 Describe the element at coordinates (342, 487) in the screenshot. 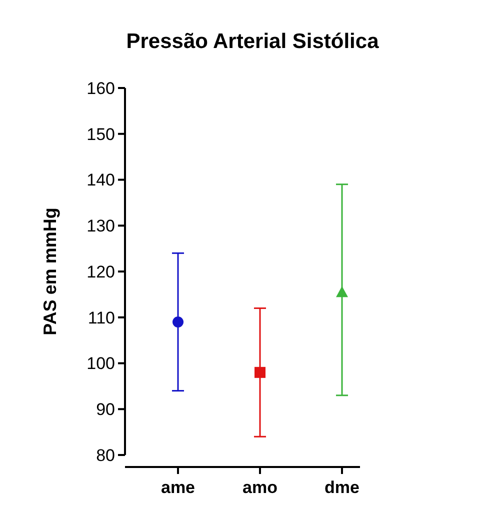

I see `x-tick-label: dme` at that location.